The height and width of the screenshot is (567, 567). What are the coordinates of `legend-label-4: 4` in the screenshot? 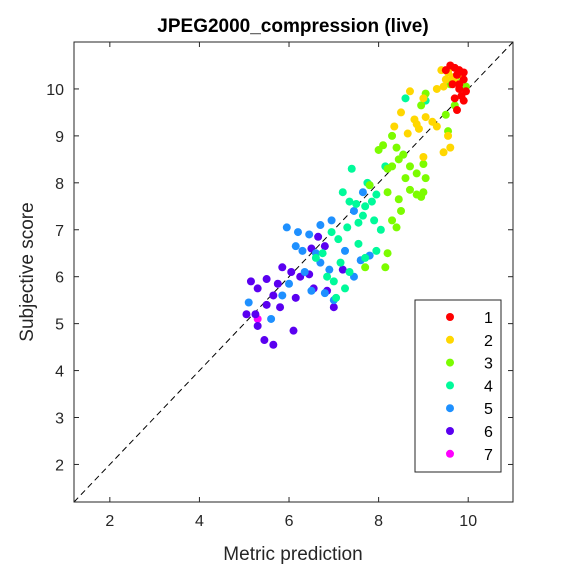 It's located at (488, 386).